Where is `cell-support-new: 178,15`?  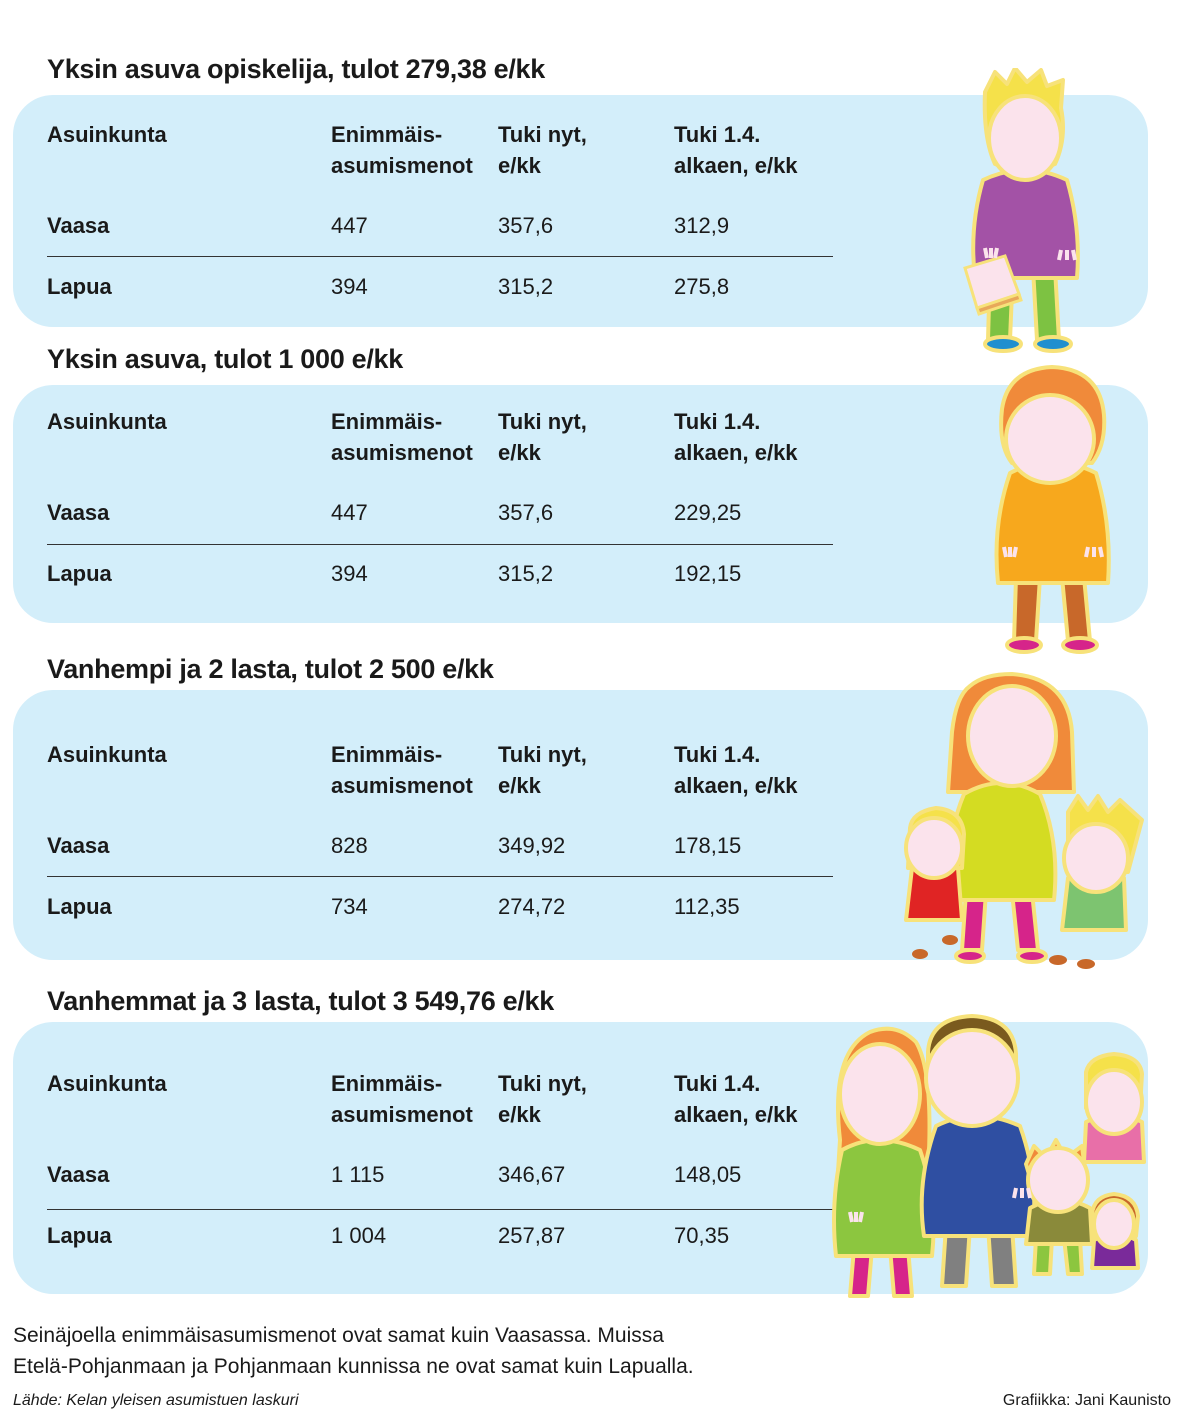
cell-support-new: 178,15 is located at coordinates (708, 845).